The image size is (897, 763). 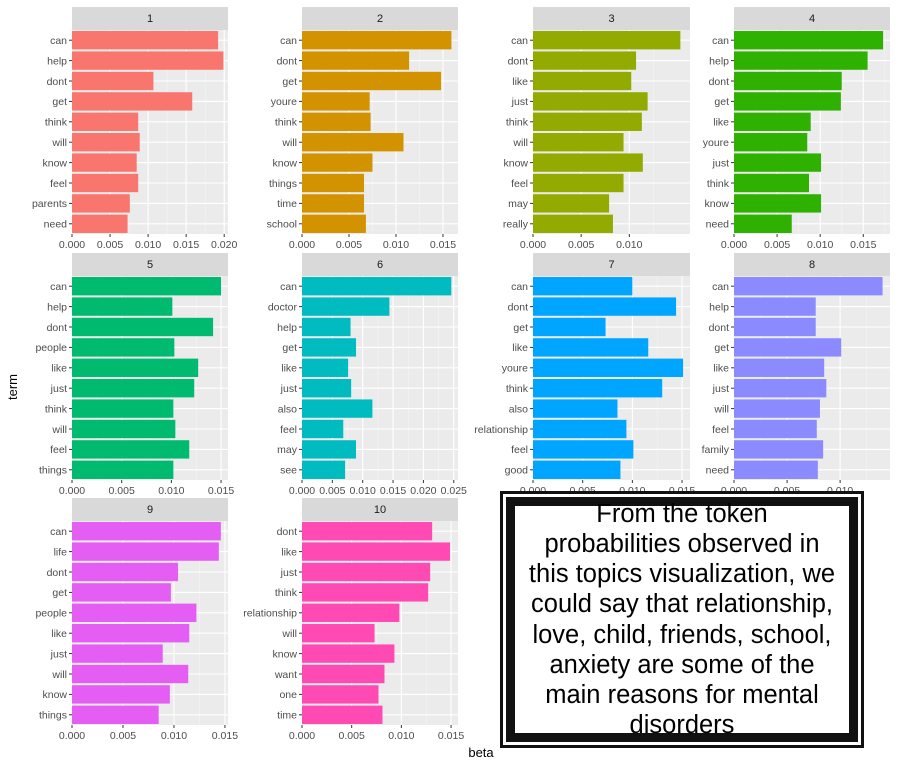 I want to click on y-tick-label: parents, so click(x=49, y=204).